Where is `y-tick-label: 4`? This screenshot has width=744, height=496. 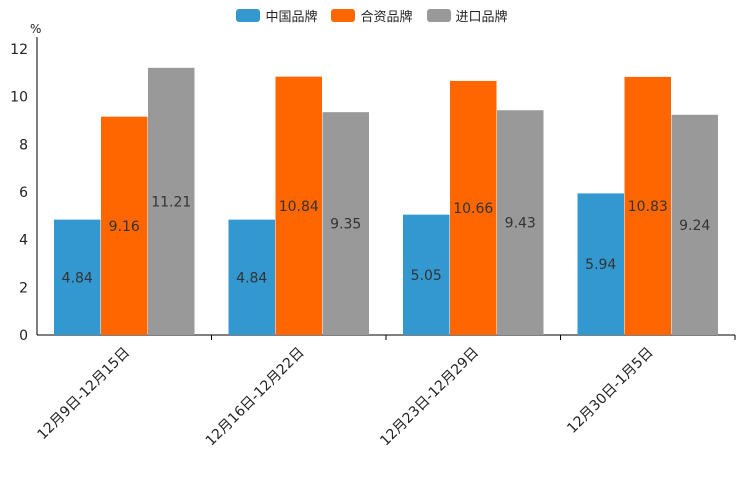
y-tick-label: 4 is located at coordinates (23, 241).